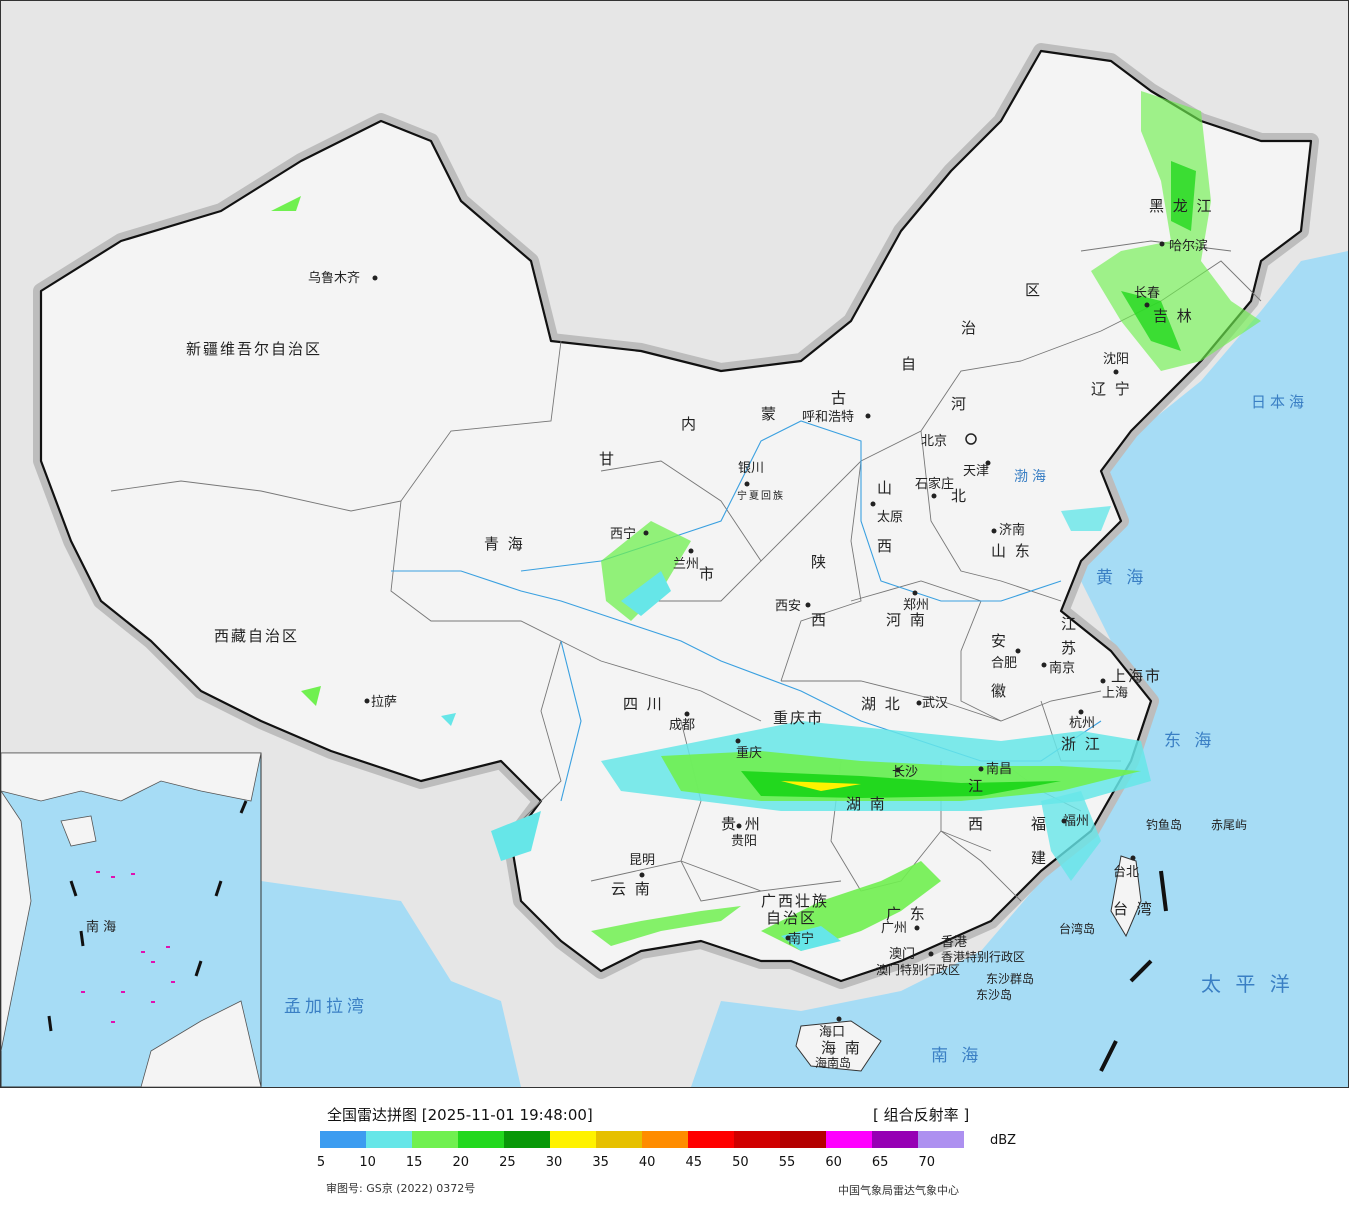 The image size is (1349, 1208). Describe the element at coordinates (401, 1188) in the screenshot. I see `approval-number: 审图号: GS京 (2022) 0372号` at that location.